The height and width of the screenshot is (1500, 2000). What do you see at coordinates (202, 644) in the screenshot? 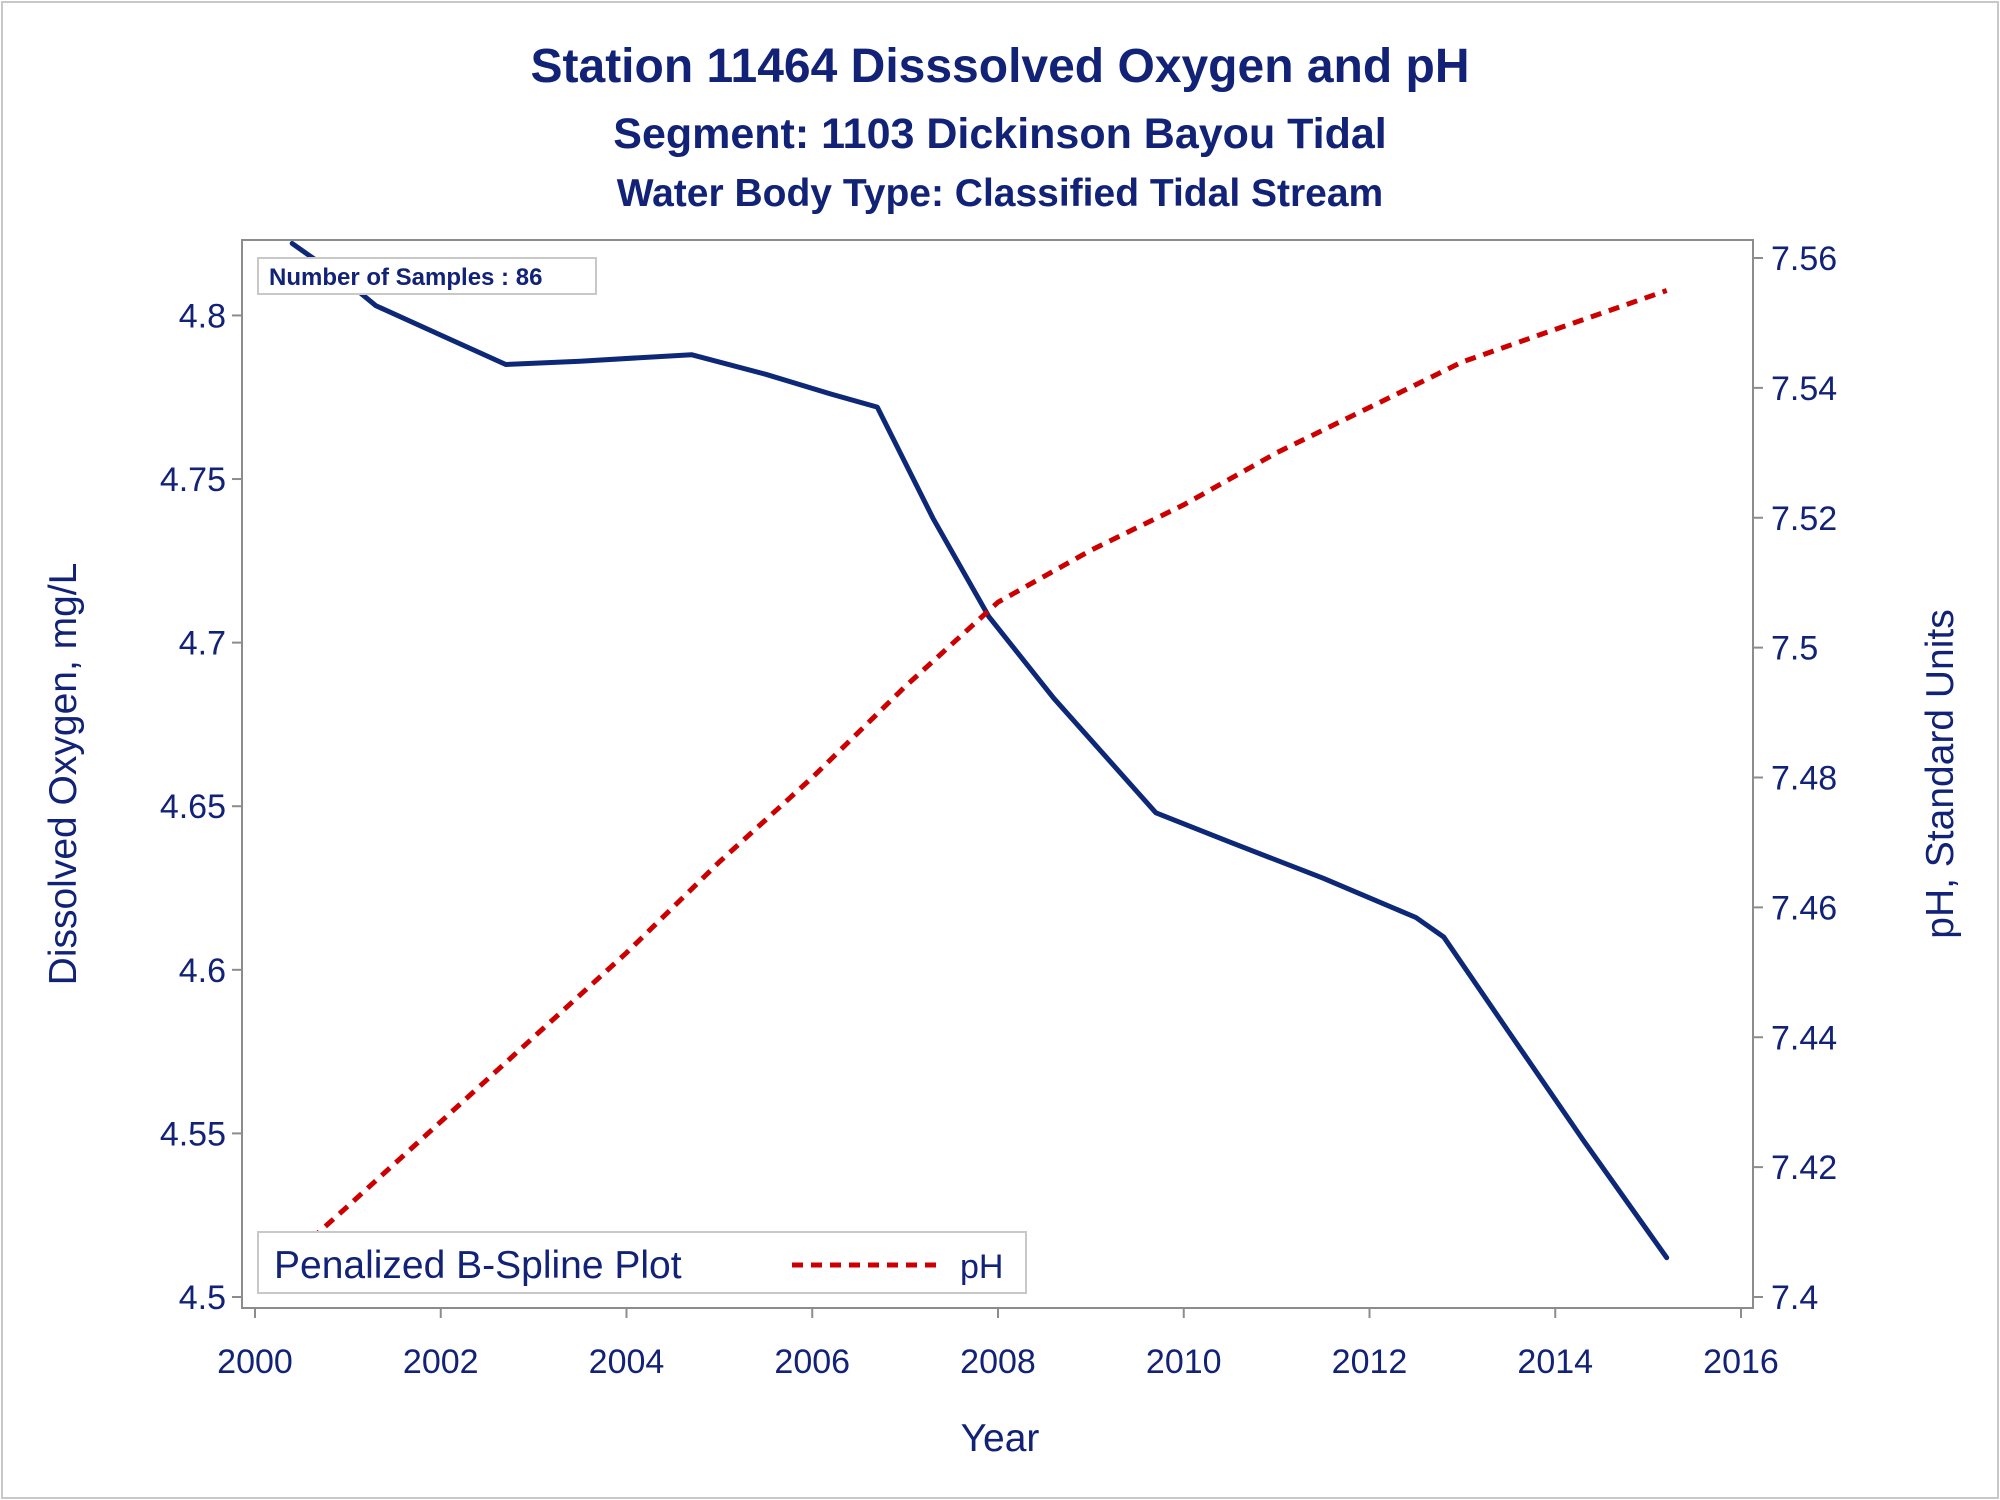
I see `y-tick-label: 4.7` at bounding box center [202, 644].